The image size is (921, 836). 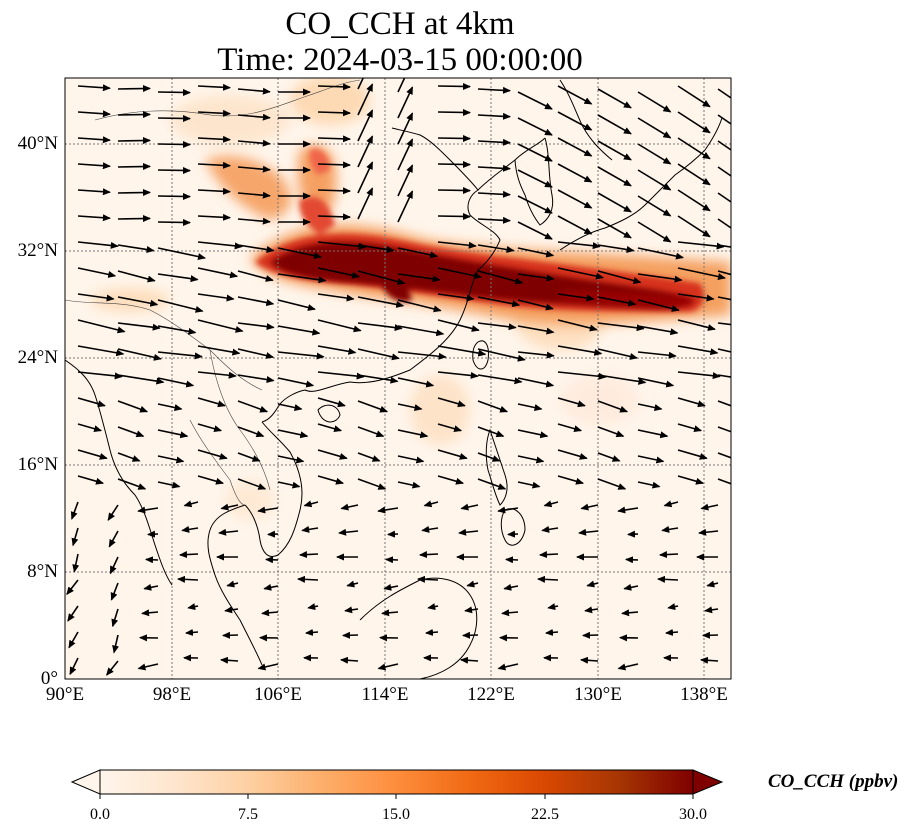 I want to click on colorbar-gradient, so click(x=396, y=782).